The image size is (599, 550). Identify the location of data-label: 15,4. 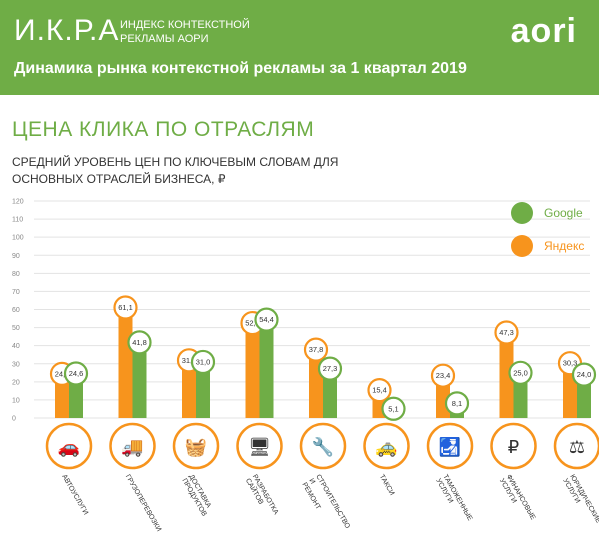
(379, 390).